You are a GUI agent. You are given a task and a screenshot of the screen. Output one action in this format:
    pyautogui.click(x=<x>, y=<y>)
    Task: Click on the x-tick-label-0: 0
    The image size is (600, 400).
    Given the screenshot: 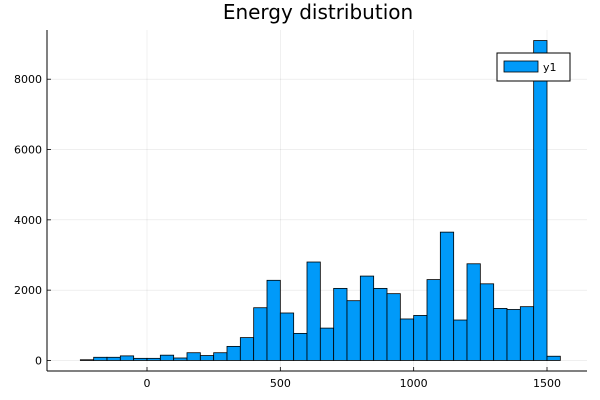 What is the action you would take?
    pyautogui.click(x=147, y=383)
    